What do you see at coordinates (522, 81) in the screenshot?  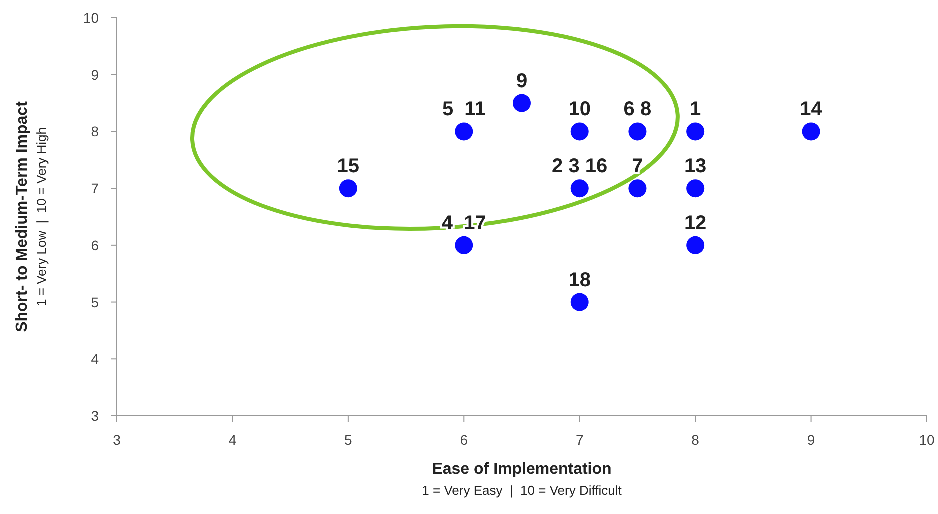 I see `annotation: 9` at bounding box center [522, 81].